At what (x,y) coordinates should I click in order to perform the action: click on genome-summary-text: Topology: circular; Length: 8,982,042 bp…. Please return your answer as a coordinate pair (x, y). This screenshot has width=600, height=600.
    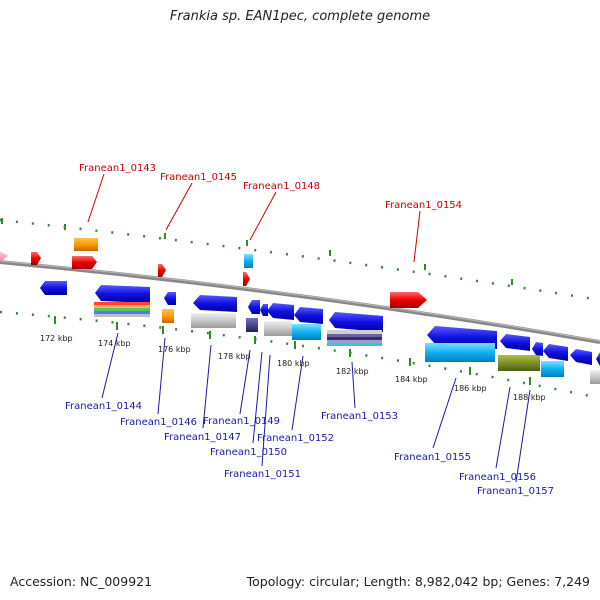
    Looking at the image, I should click on (418, 581).